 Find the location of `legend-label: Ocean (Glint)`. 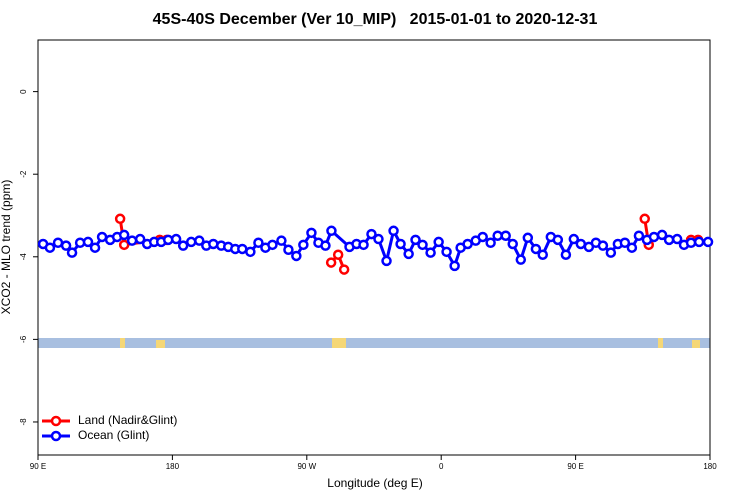

legend-label: Ocean (Glint) is located at coordinates (113, 435).